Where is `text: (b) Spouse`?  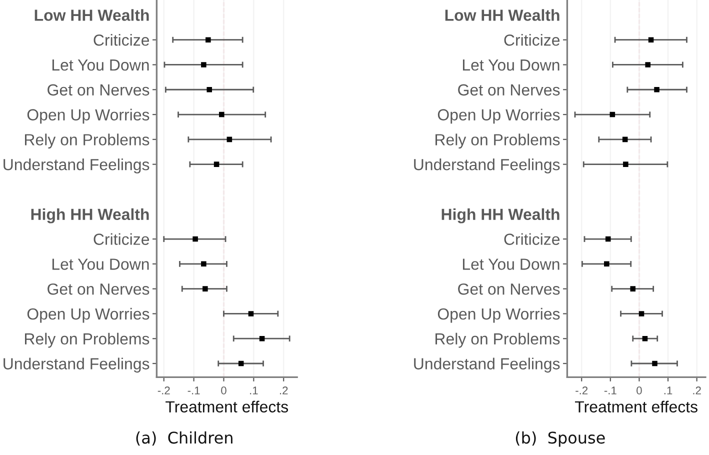
text: (b) Spouse is located at coordinates (560, 439).